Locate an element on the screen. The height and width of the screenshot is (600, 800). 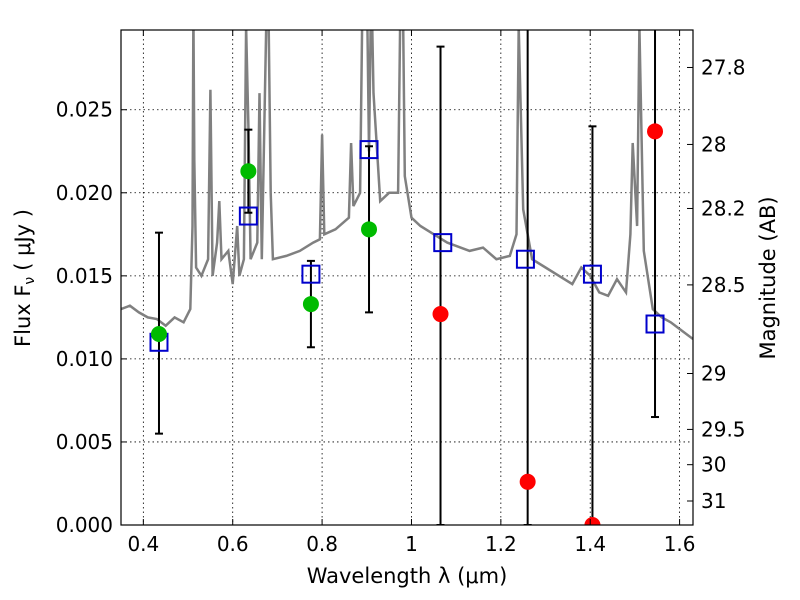
y-tick-label: 0.025 is located at coordinates (84, 110).